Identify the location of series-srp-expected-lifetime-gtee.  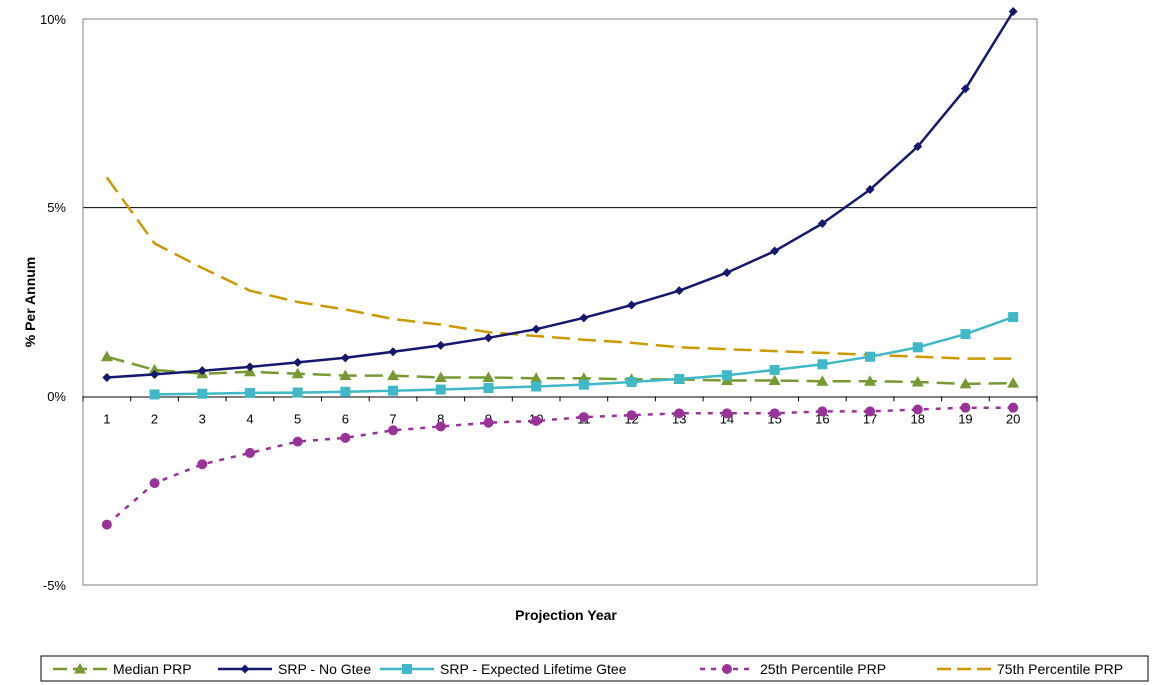
(584, 356).